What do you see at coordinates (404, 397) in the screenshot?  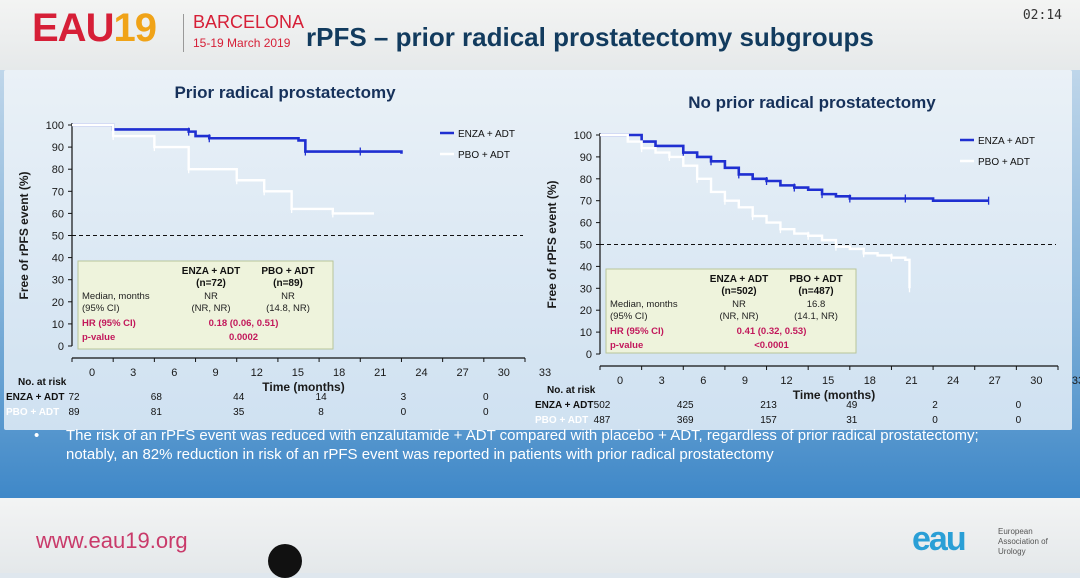 I see `at-risk-value: 3` at bounding box center [404, 397].